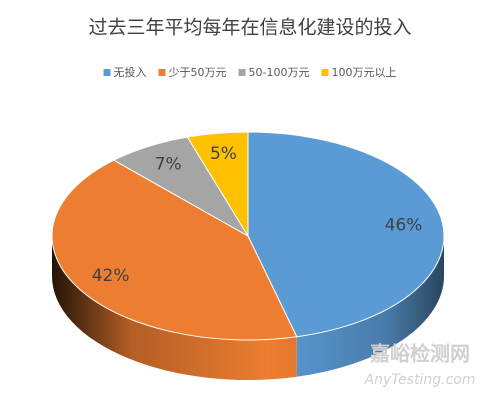 The width and height of the screenshot is (500, 400). Describe the element at coordinates (404, 226) in the screenshot. I see `data-label: 46%` at that location.